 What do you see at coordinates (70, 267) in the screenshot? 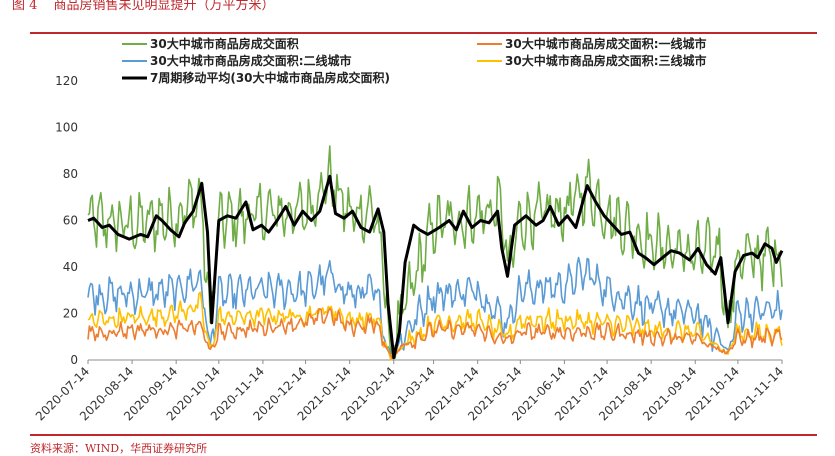
I see `y-tick-label: 40` at bounding box center [70, 267].